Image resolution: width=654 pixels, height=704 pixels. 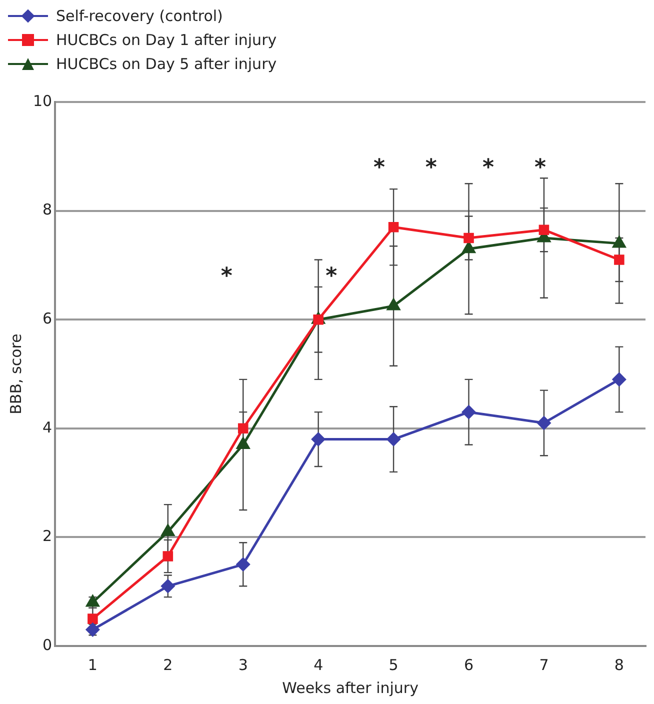 I want to click on x-tick-label: 4, so click(x=319, y=665).